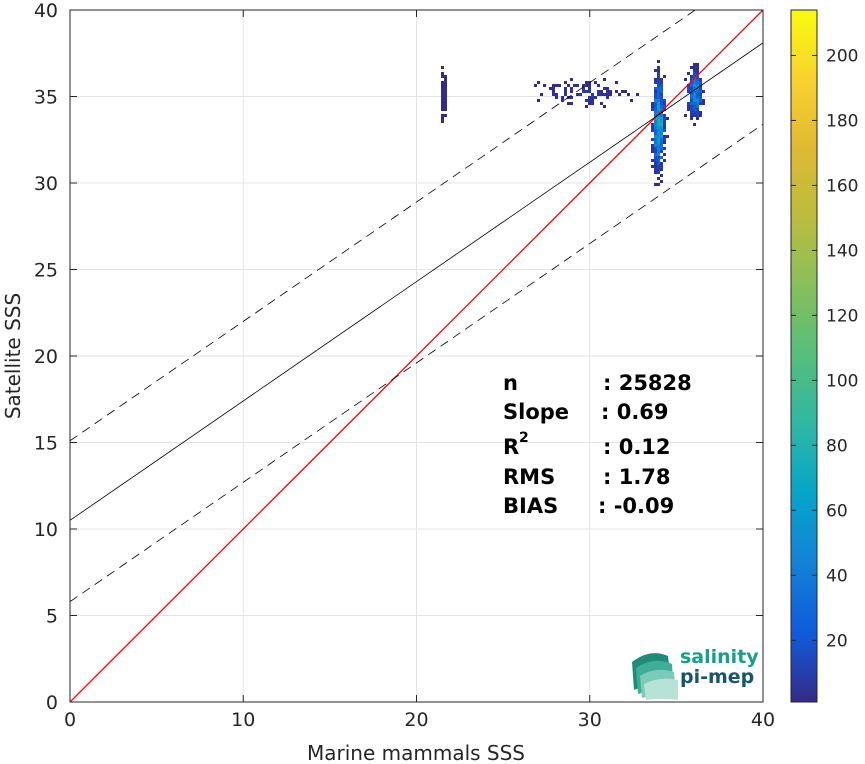 This screenshot has width=865, height=764. Describe the element at coordinates (52, 617) in the screenshot. I see `y-tick-label: 5` at that location.